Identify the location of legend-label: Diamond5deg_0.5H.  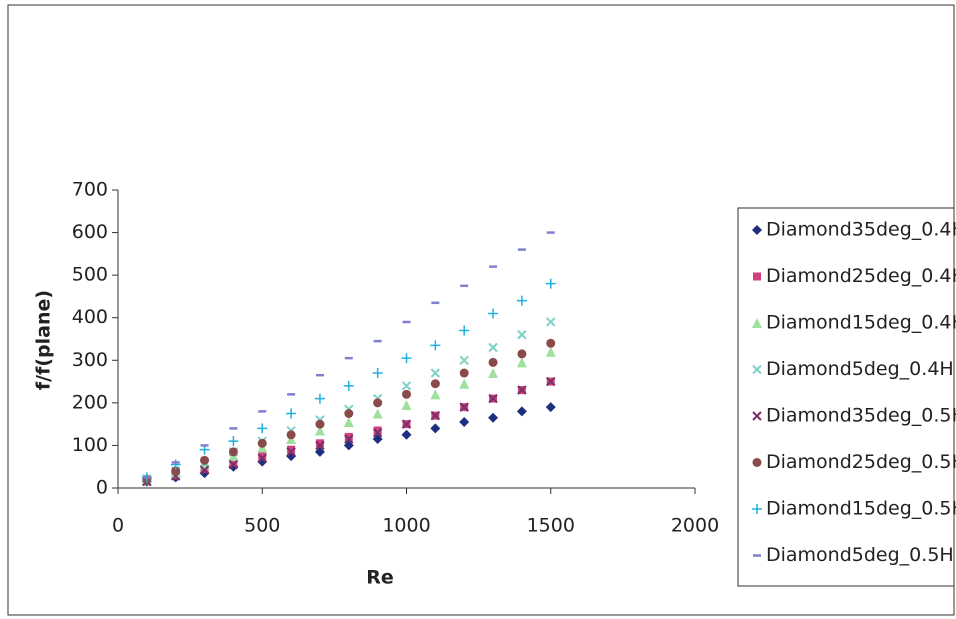
(860, 555).